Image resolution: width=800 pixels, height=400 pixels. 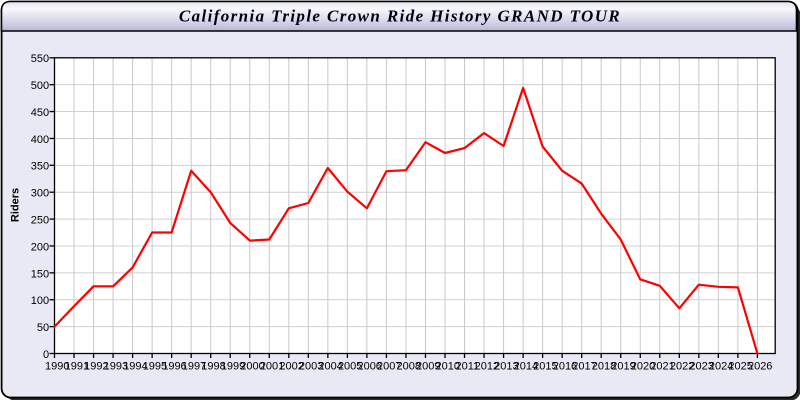 I want to click on svg-text: 400, so click(x=40, y=140).